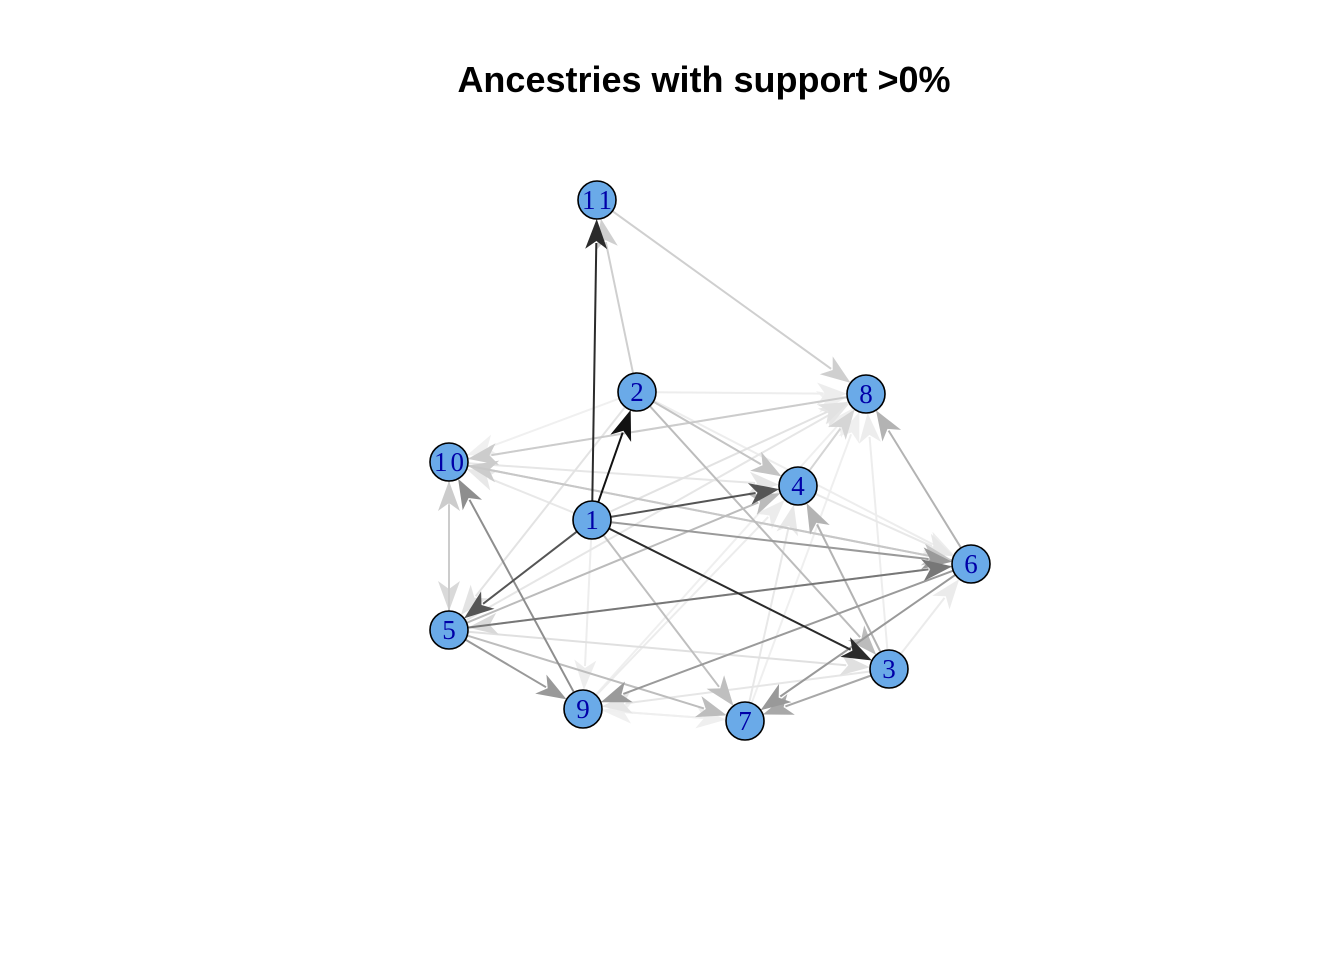  I want to click on node-5: 5, so click(449, 630).